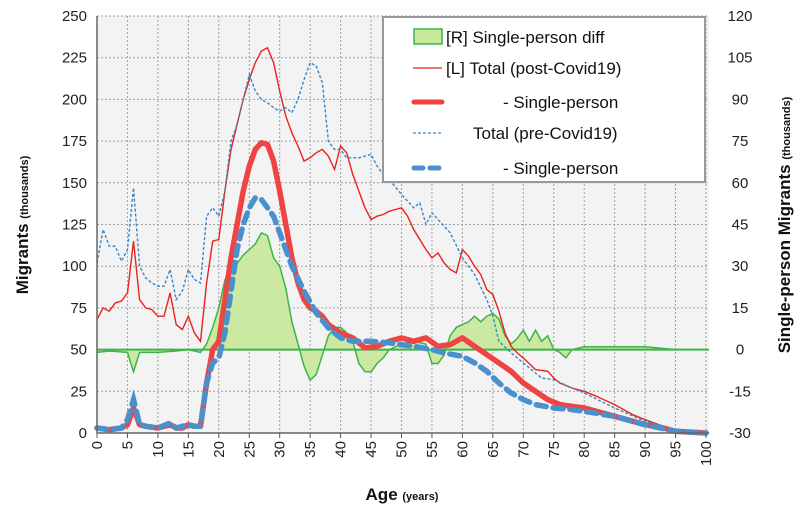  I want to click on y-right-tick-label: 45, so click(740, 225).